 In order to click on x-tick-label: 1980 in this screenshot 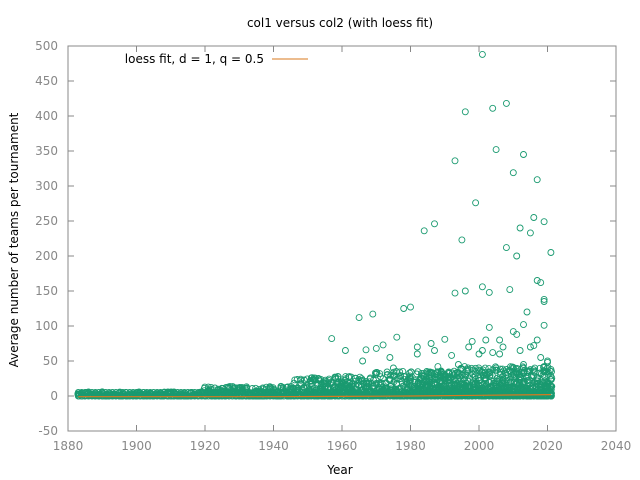, I will do `click(410, 446)`.